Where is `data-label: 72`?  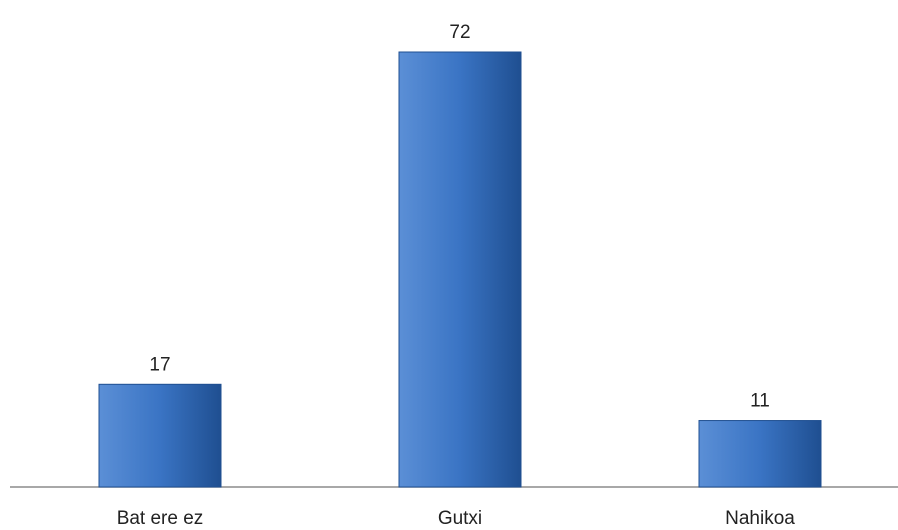
data-label: 72 is located at coordinates (459, 32).